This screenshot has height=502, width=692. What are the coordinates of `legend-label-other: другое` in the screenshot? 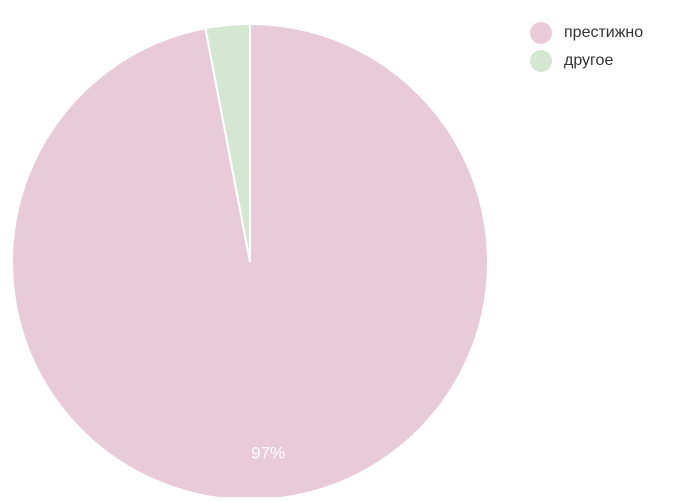 It's located at (589, 60).